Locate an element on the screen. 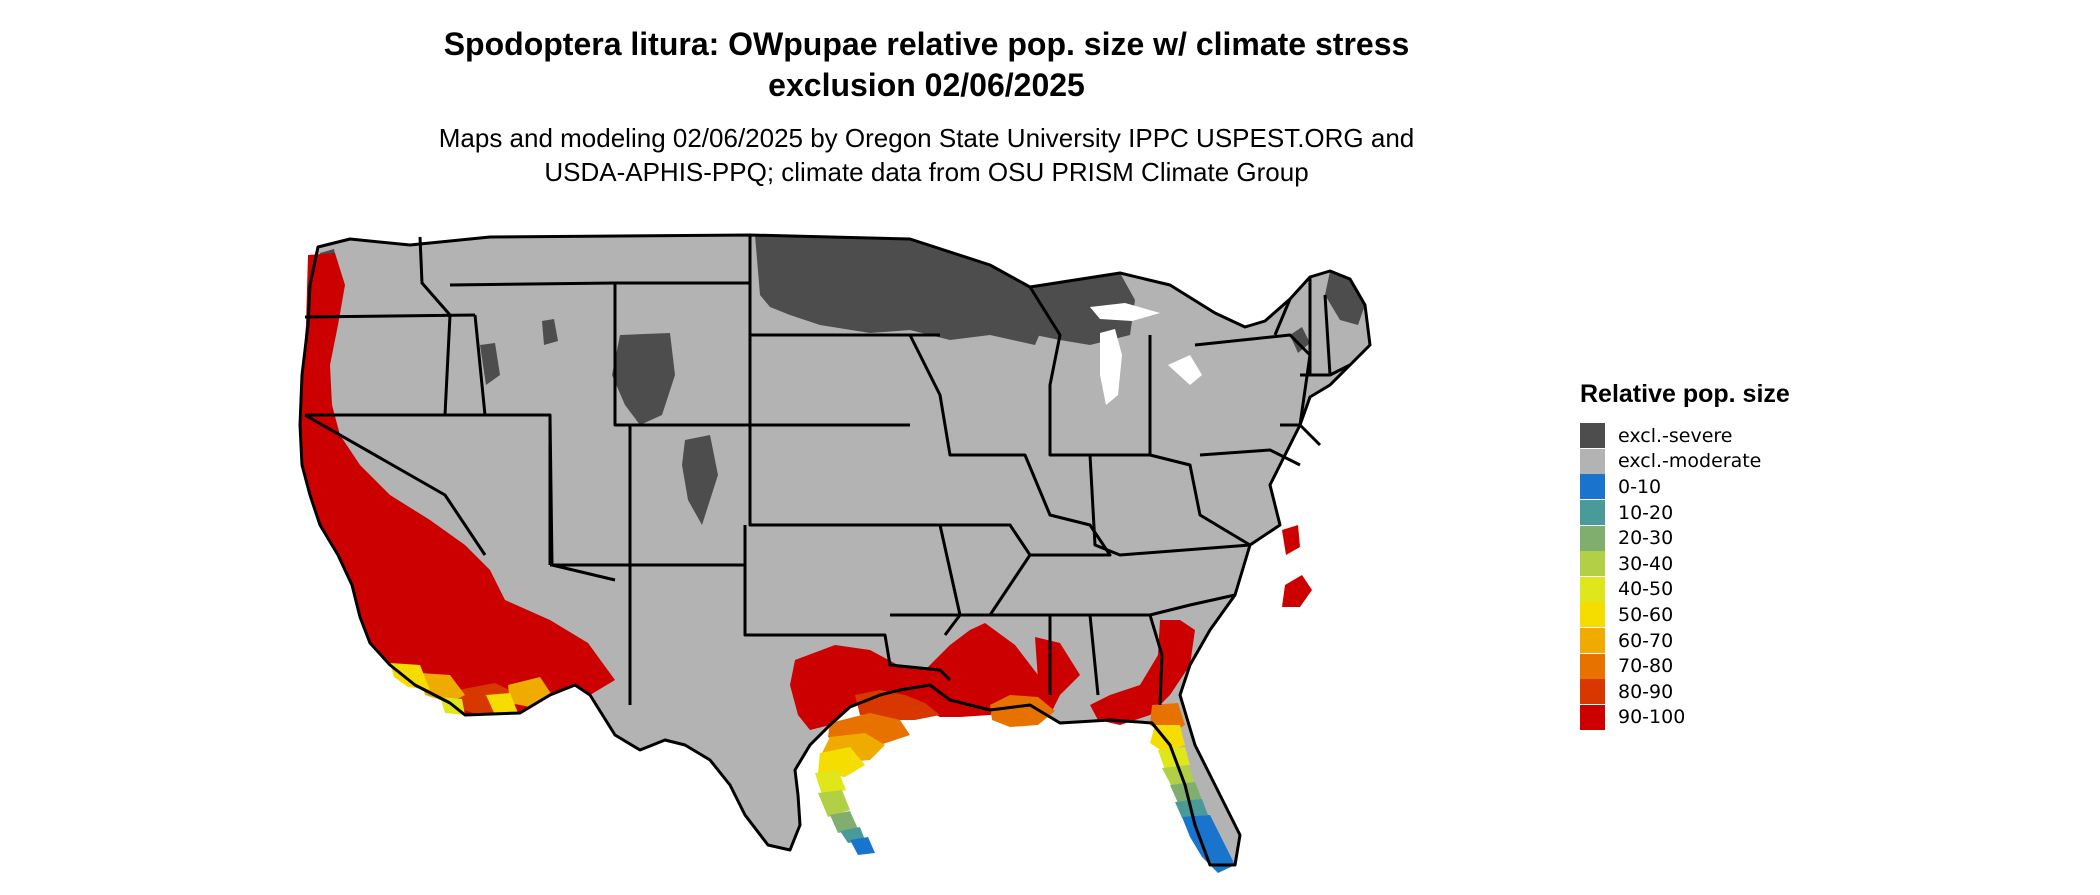  legend-label: 10-20 is located at coordinates (1646, 512).